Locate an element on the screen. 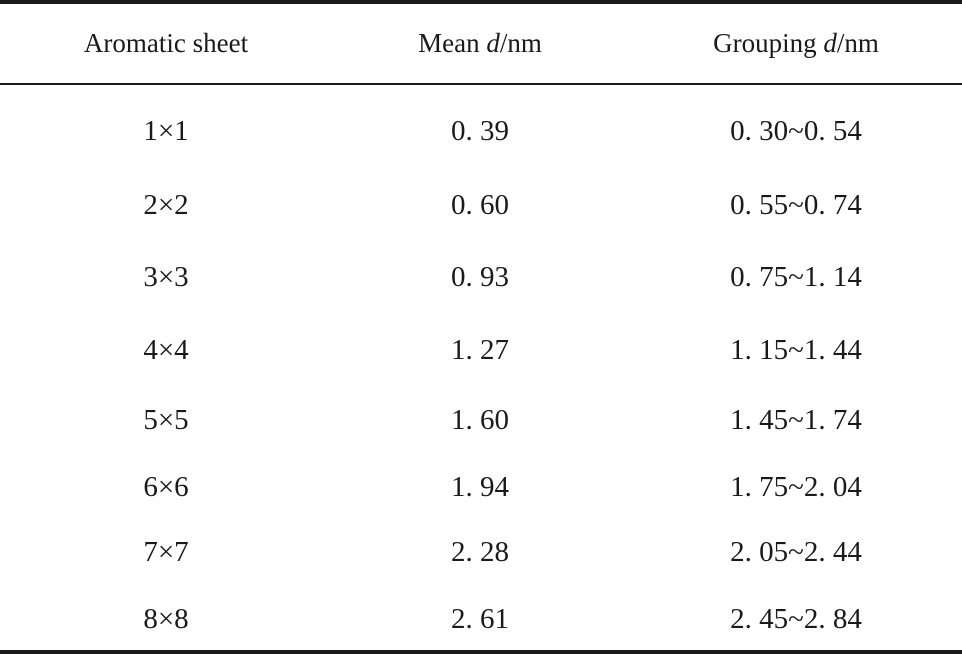  cell-mean: 1. 94 is located at coordinates (480, 486).